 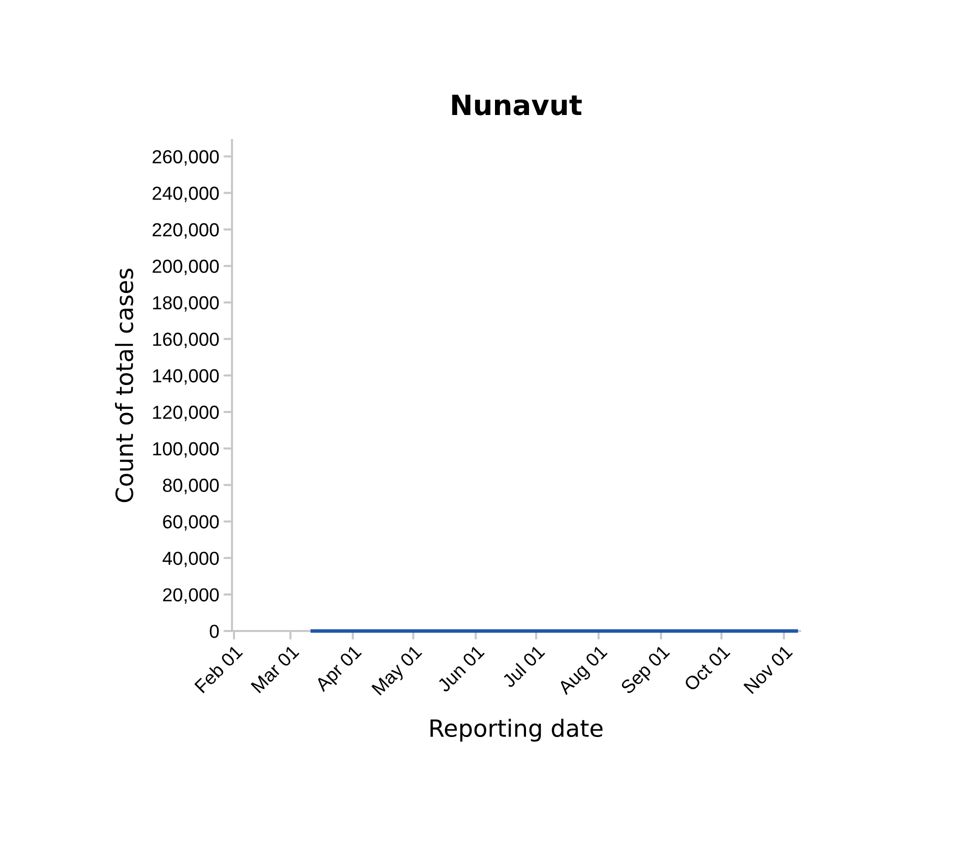 What do you see at coordinates (191, 523) in the screenshot?
I see `y-tick-label: 60,000` at bounding box center [191, 523].